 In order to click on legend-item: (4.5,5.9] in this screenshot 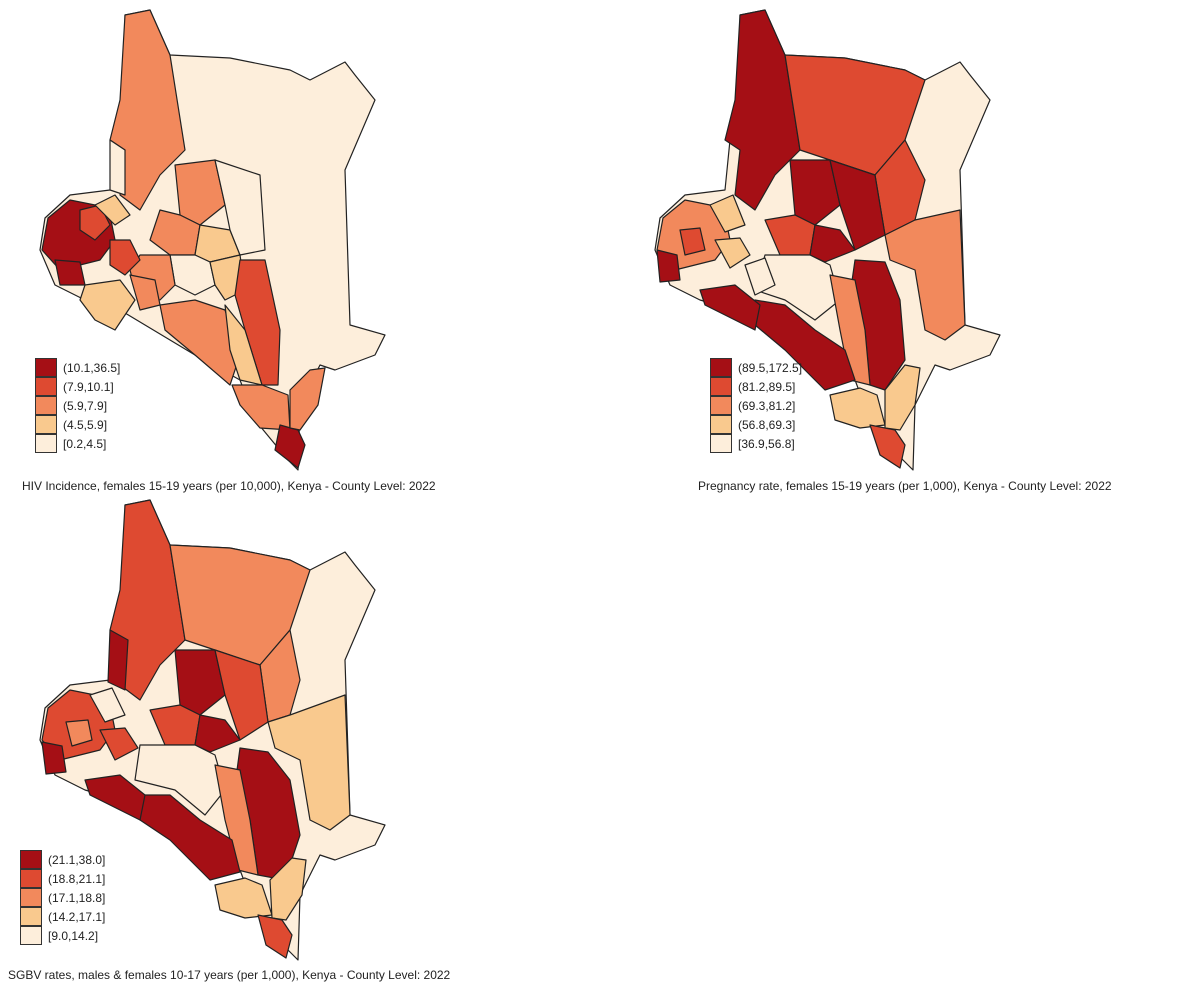, I will do `click(77, 424)`.